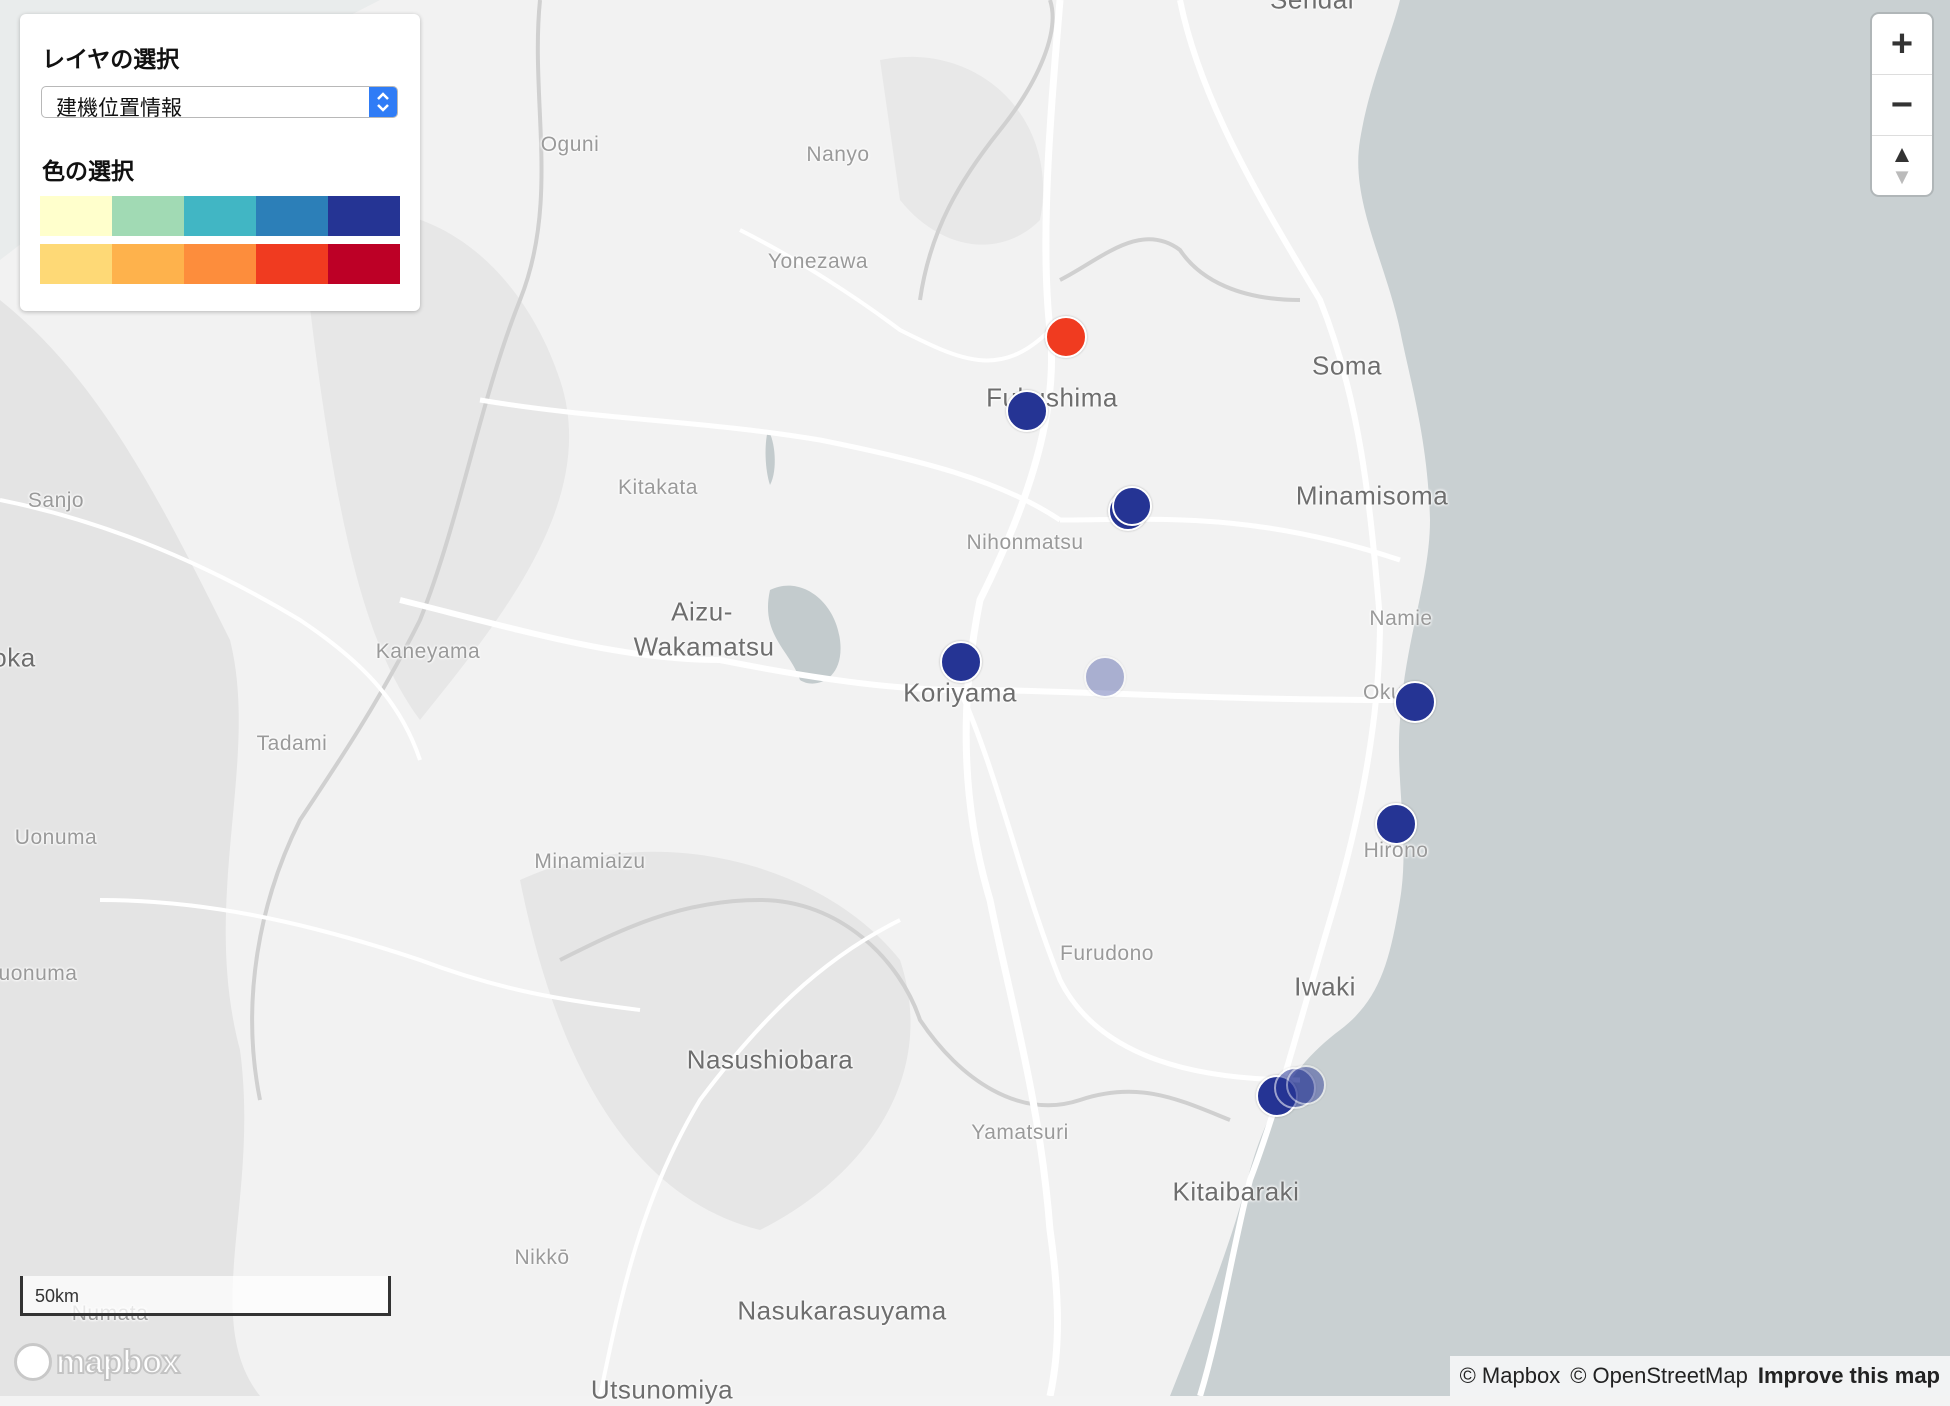 The width and height of the screenshot is (1950, 1406). Describe the element at coordinates (1848, 1375) in the screenshot. I see `improve-map-link: Improve this map` at that location.